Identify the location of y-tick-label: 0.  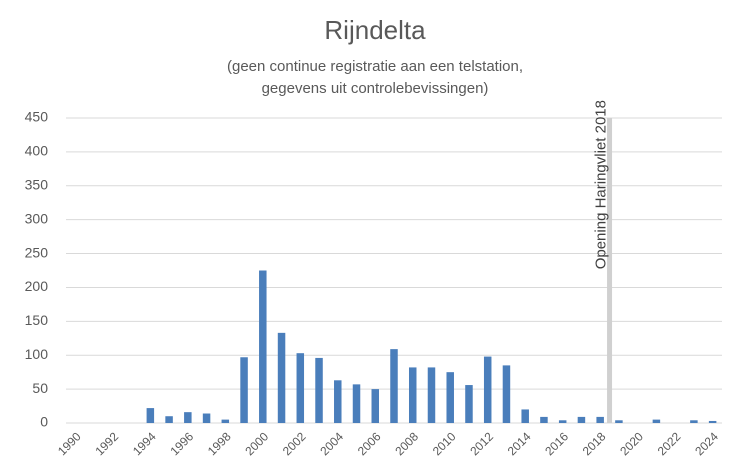
(44, 422).